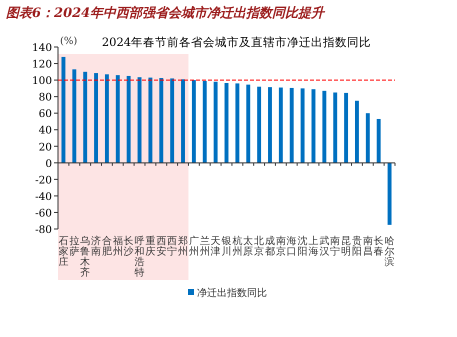 The width and height of the screenshot is (457, 337). Describe the element at coordinates (269, 246) in the screenshot. I see `x-tick-label: 成都` at that location.